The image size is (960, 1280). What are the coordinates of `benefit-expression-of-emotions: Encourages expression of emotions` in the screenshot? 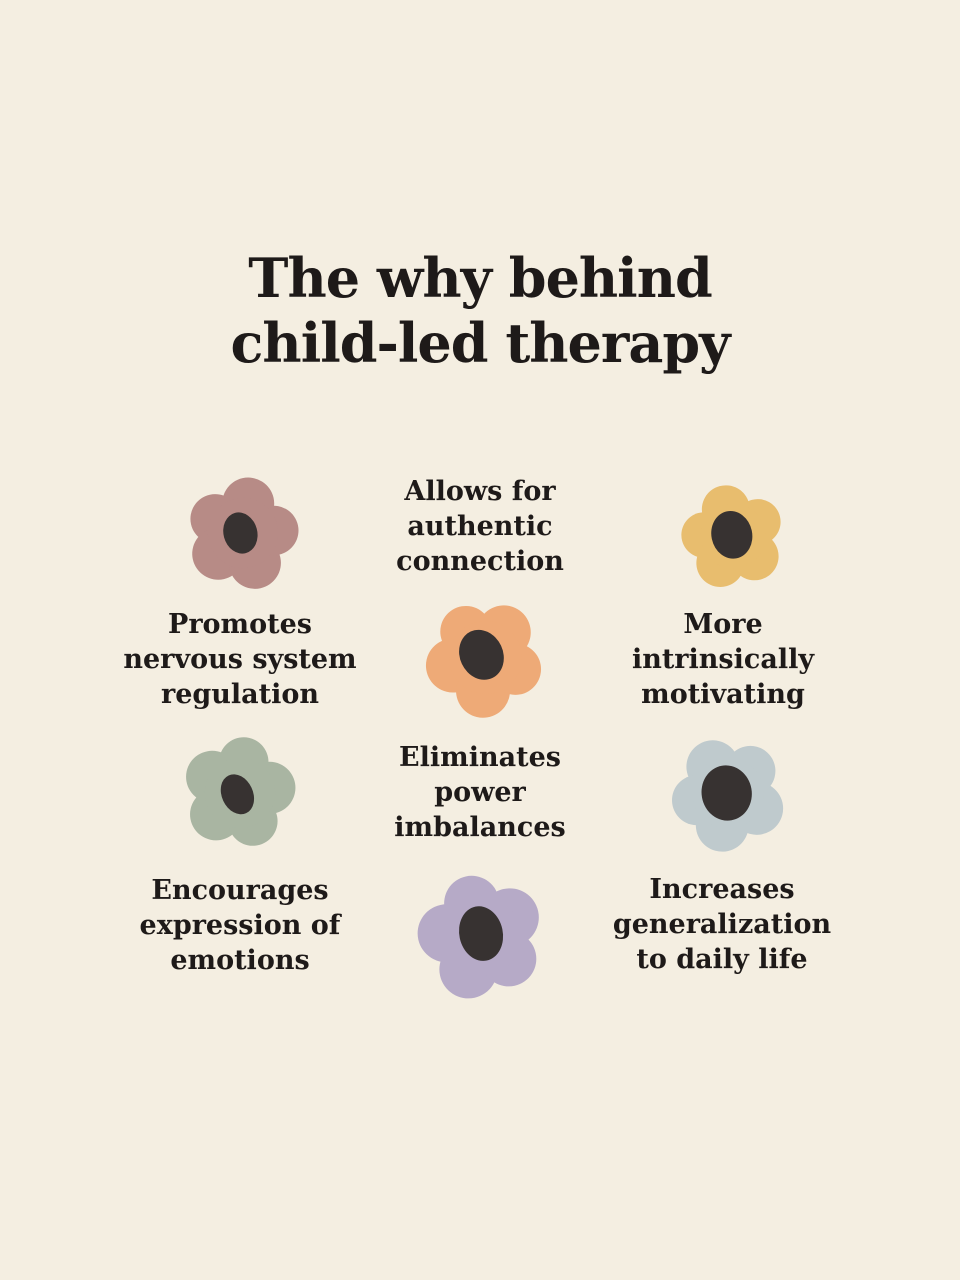 It's located at (240, 925).